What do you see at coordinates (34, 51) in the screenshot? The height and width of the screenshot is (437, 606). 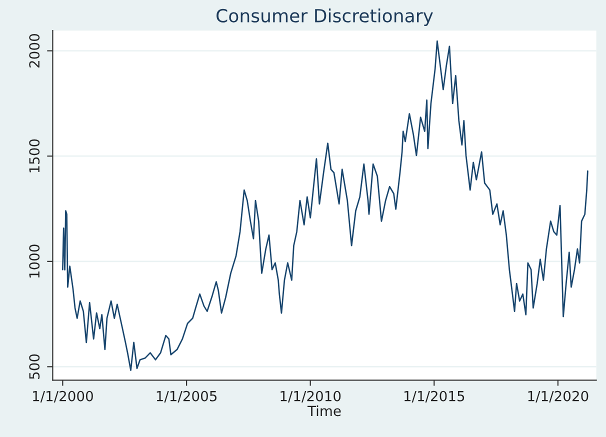 I see `y-tick-label: 2000` at bounding box center [34, 51].